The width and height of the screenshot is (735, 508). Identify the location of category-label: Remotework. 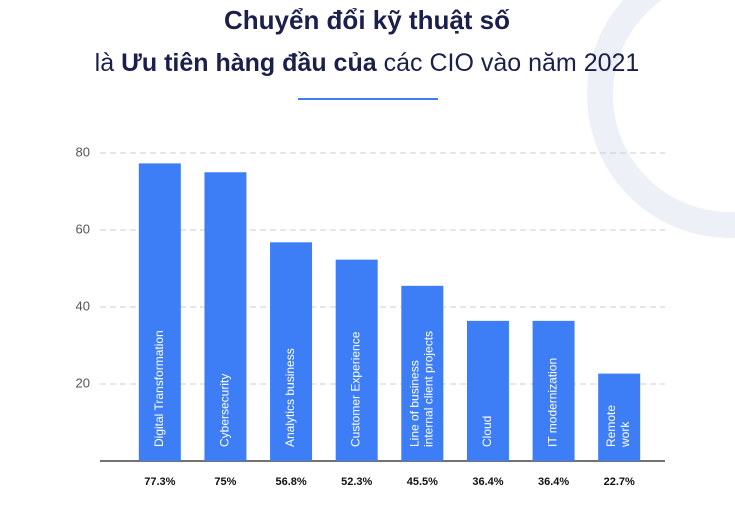
(618, 426).